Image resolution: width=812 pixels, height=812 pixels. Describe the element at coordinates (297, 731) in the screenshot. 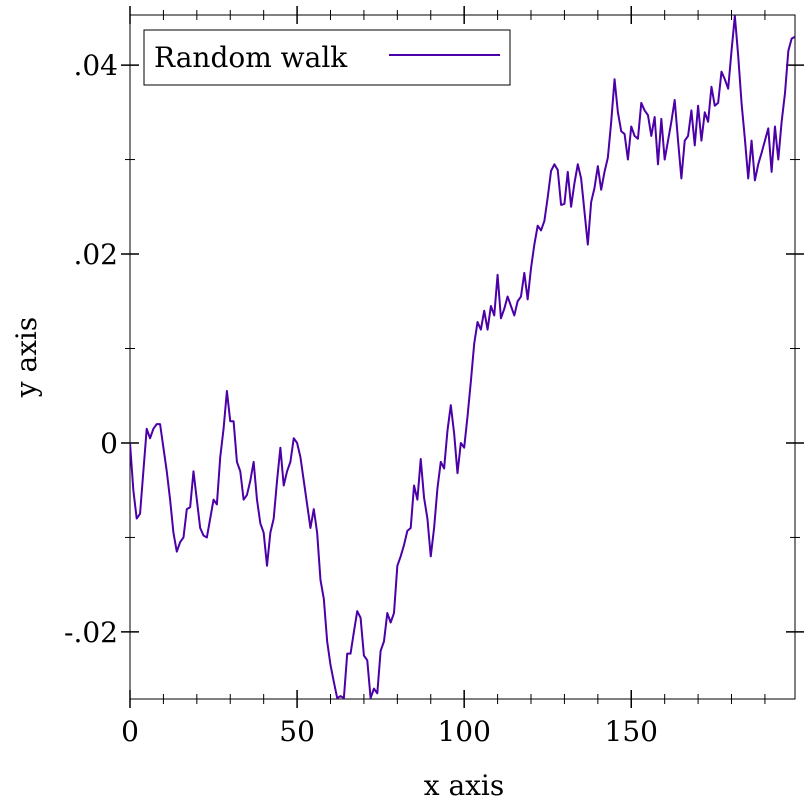

I see `x-tick-label: 50` at that location.